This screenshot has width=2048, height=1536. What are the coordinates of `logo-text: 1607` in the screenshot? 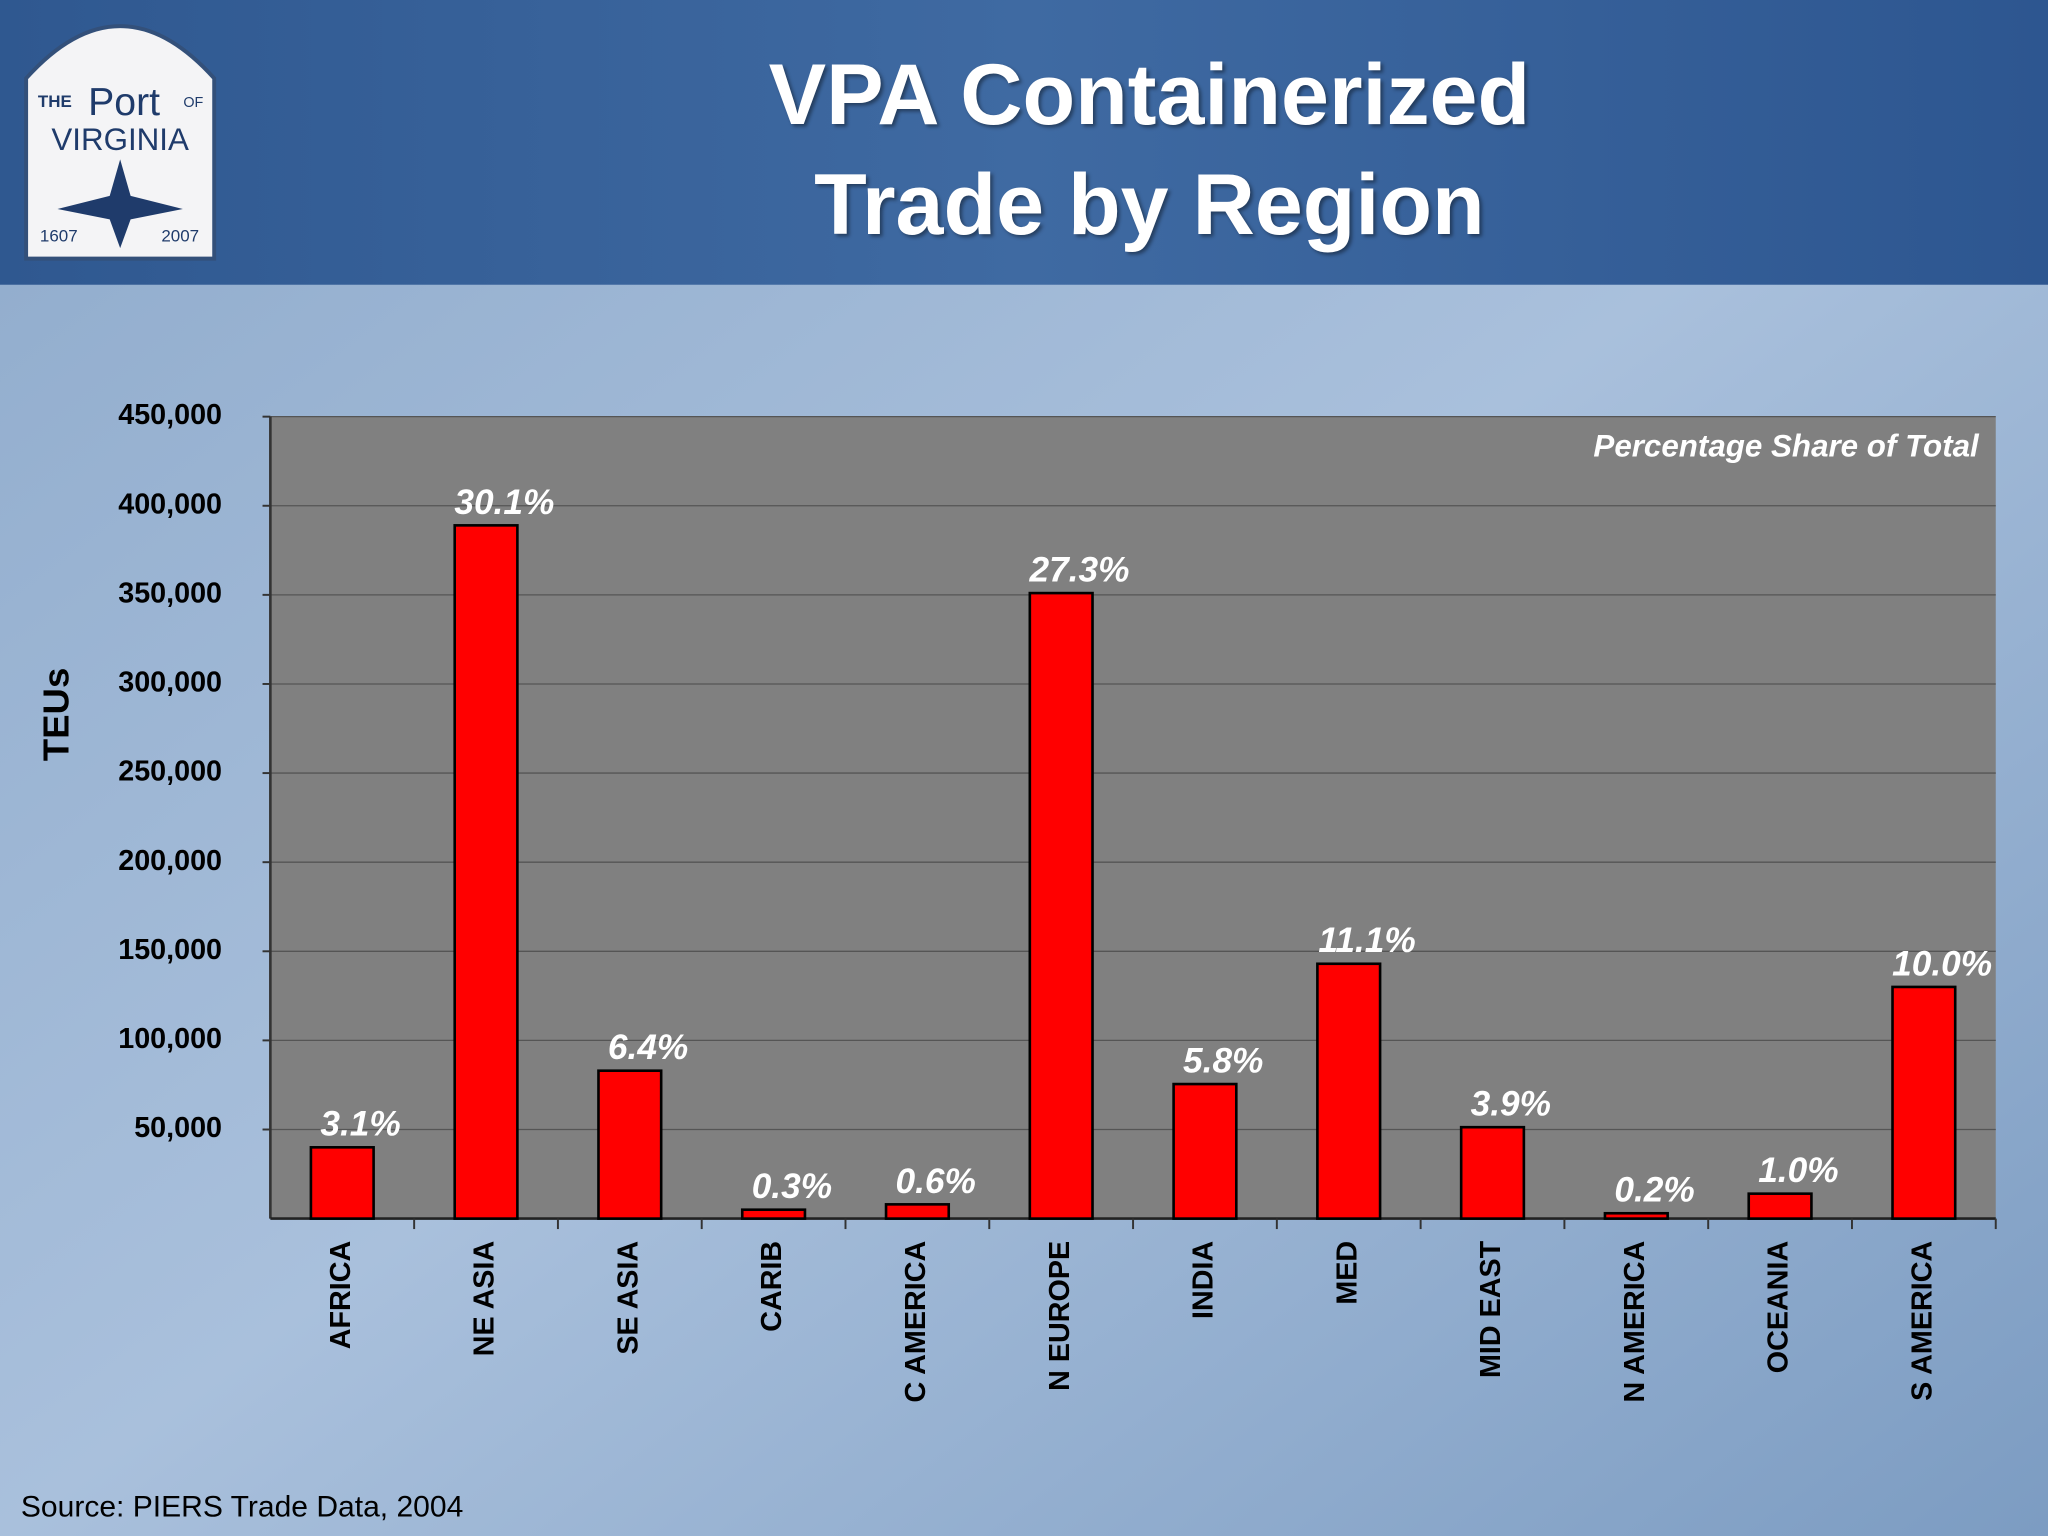 It's located at (59, 236).